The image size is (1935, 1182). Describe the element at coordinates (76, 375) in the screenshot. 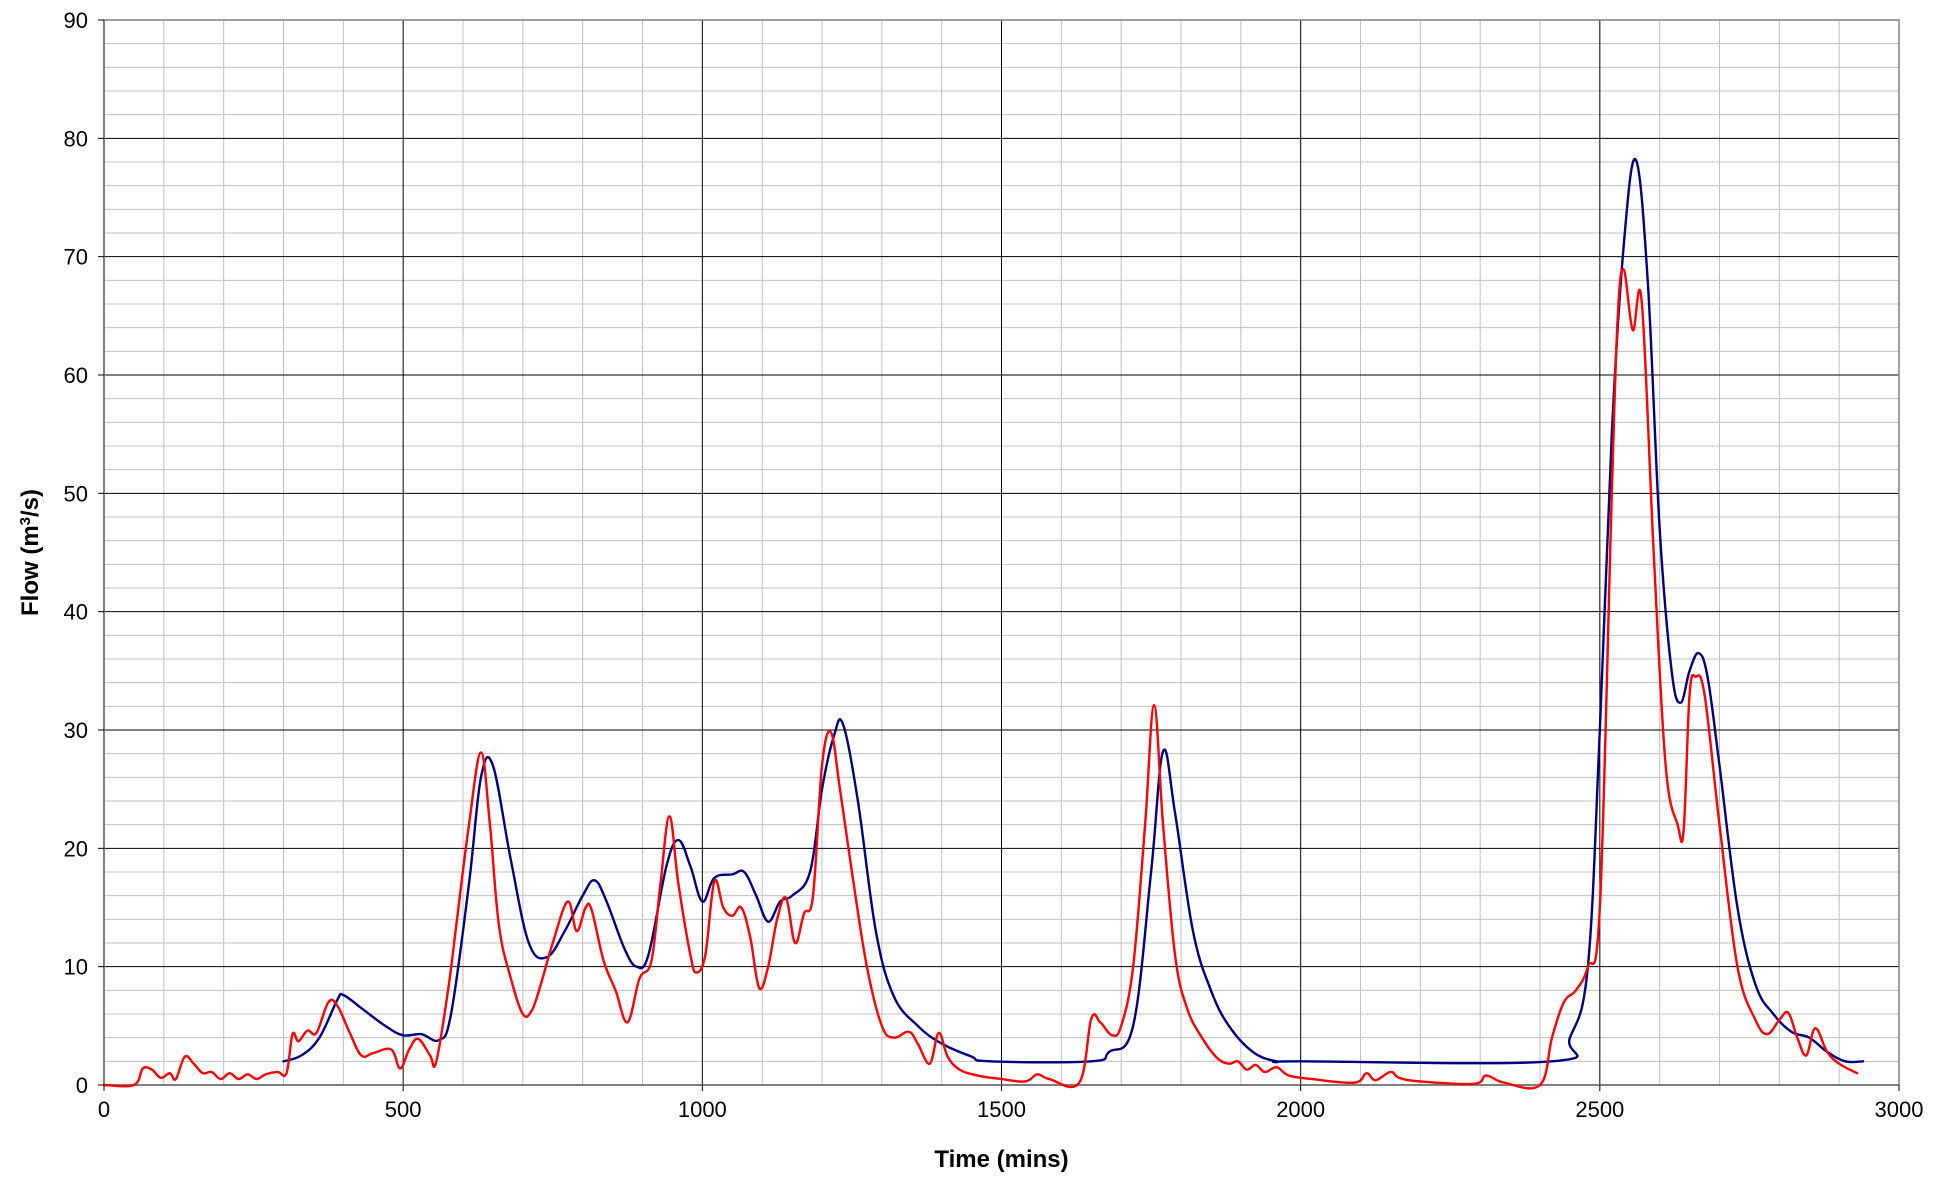

I see `y-tick-label: 60` at that location.